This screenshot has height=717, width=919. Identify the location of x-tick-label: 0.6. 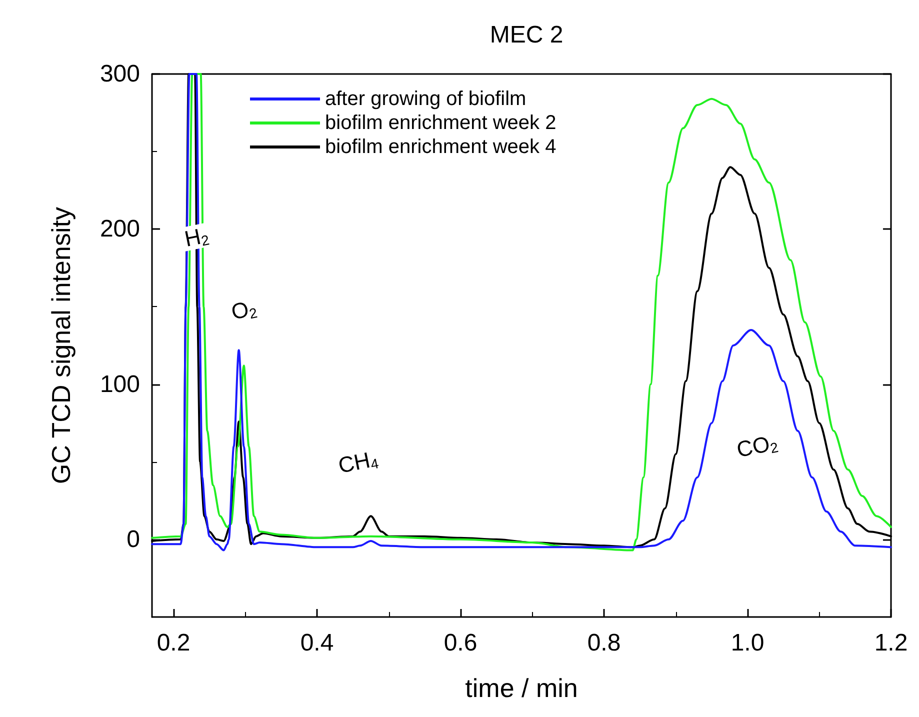
(461, 643).